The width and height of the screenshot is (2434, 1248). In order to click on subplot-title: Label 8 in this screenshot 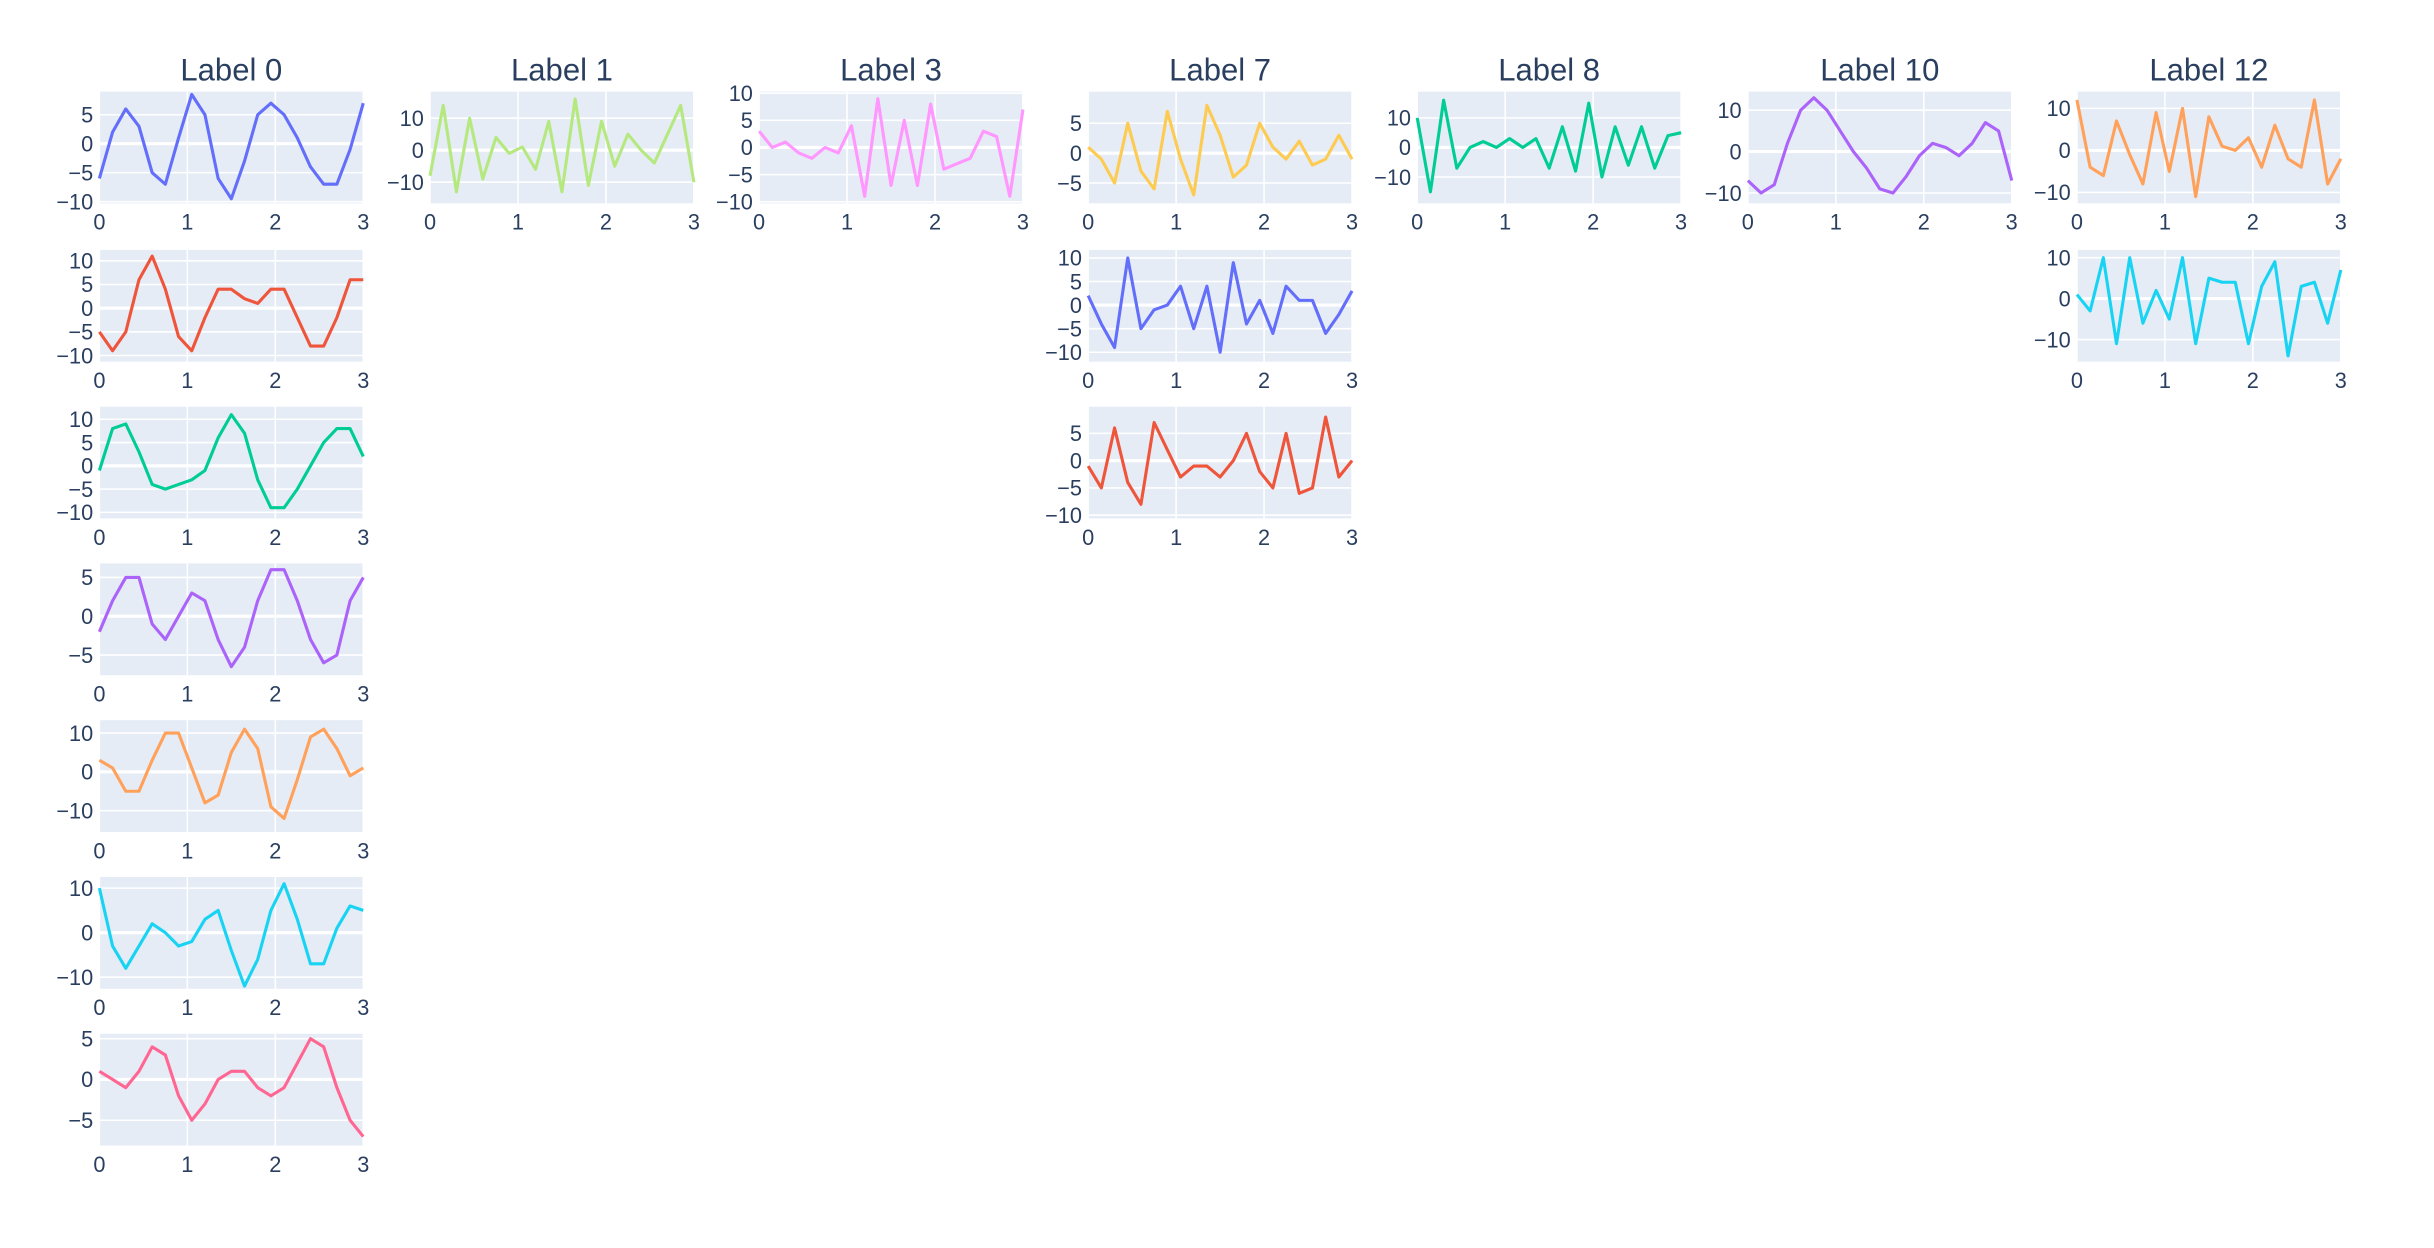, I will do `click(1549, 70)`.